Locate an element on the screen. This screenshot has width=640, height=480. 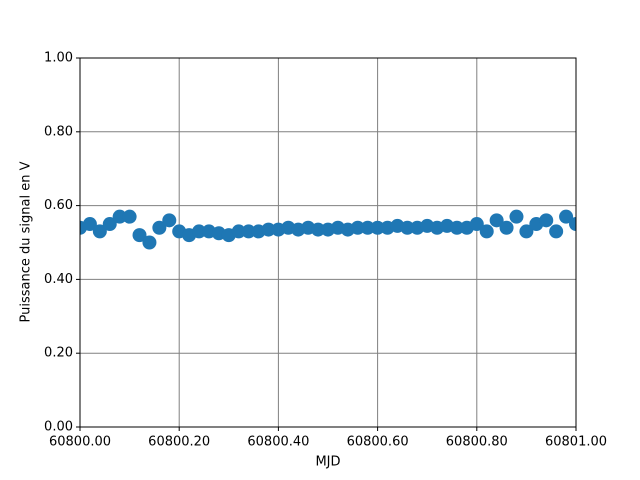
y-axis-label: Puissance du signal en V is located at coordinates (26, 241).